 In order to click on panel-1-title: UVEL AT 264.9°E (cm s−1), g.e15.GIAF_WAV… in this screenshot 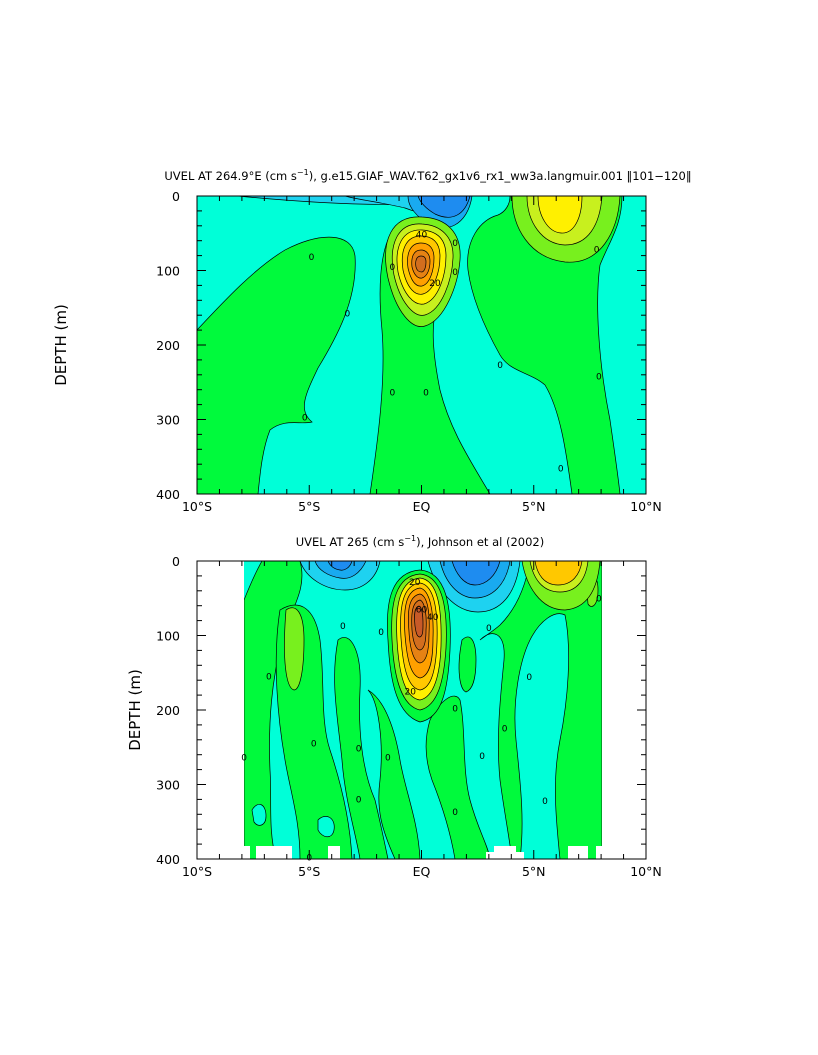, I will do `click(427, 175)`.